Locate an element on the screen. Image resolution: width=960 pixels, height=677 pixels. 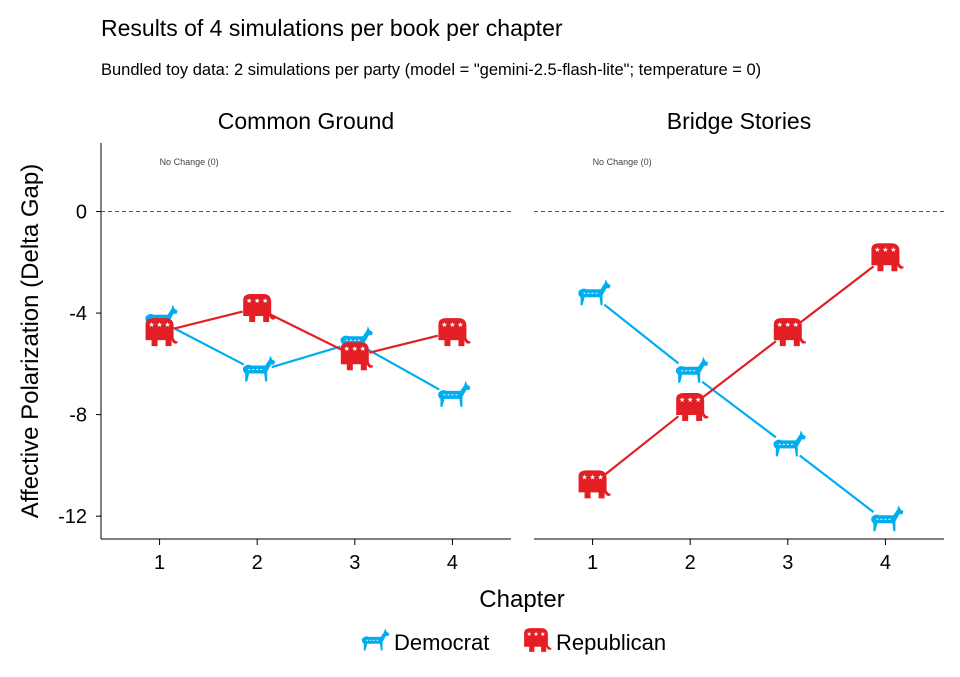
legend-item-republican: ★ ★ ★ Republican is located at coordinates (595, 641).